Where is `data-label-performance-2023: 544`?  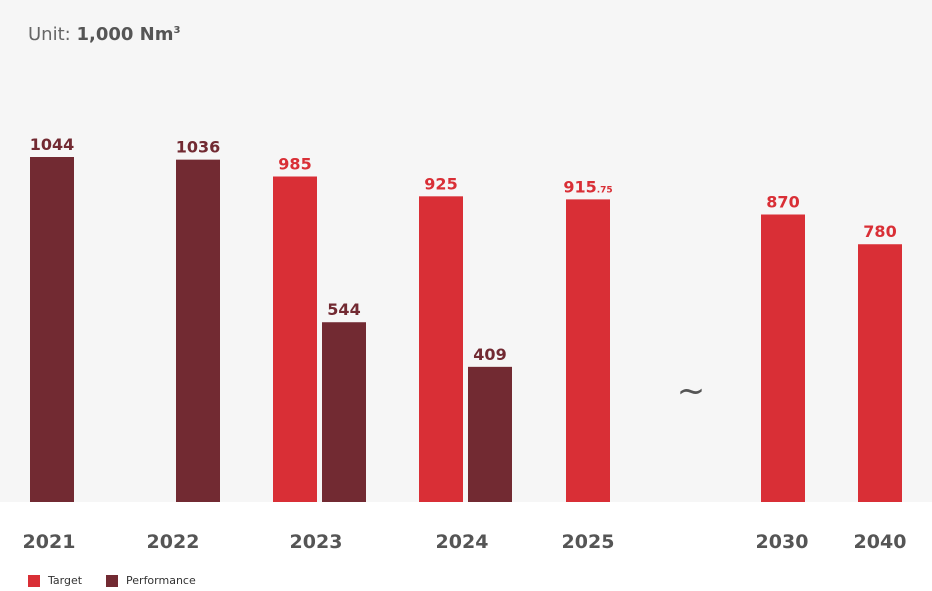 data-label-performance-2023: 544 is located at coordinates (343, 309).